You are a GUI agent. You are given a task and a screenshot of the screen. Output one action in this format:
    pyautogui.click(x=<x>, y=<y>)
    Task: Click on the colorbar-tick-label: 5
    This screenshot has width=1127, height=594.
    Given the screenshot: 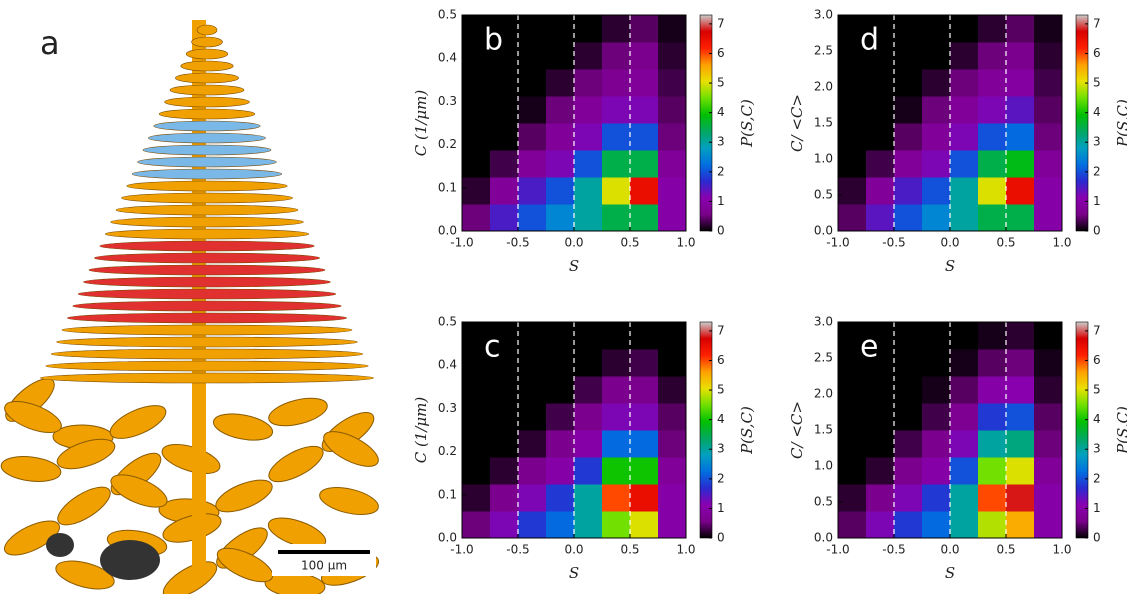 What is the action you would take?
    pyautogui.click(x=1097, y=83)
    